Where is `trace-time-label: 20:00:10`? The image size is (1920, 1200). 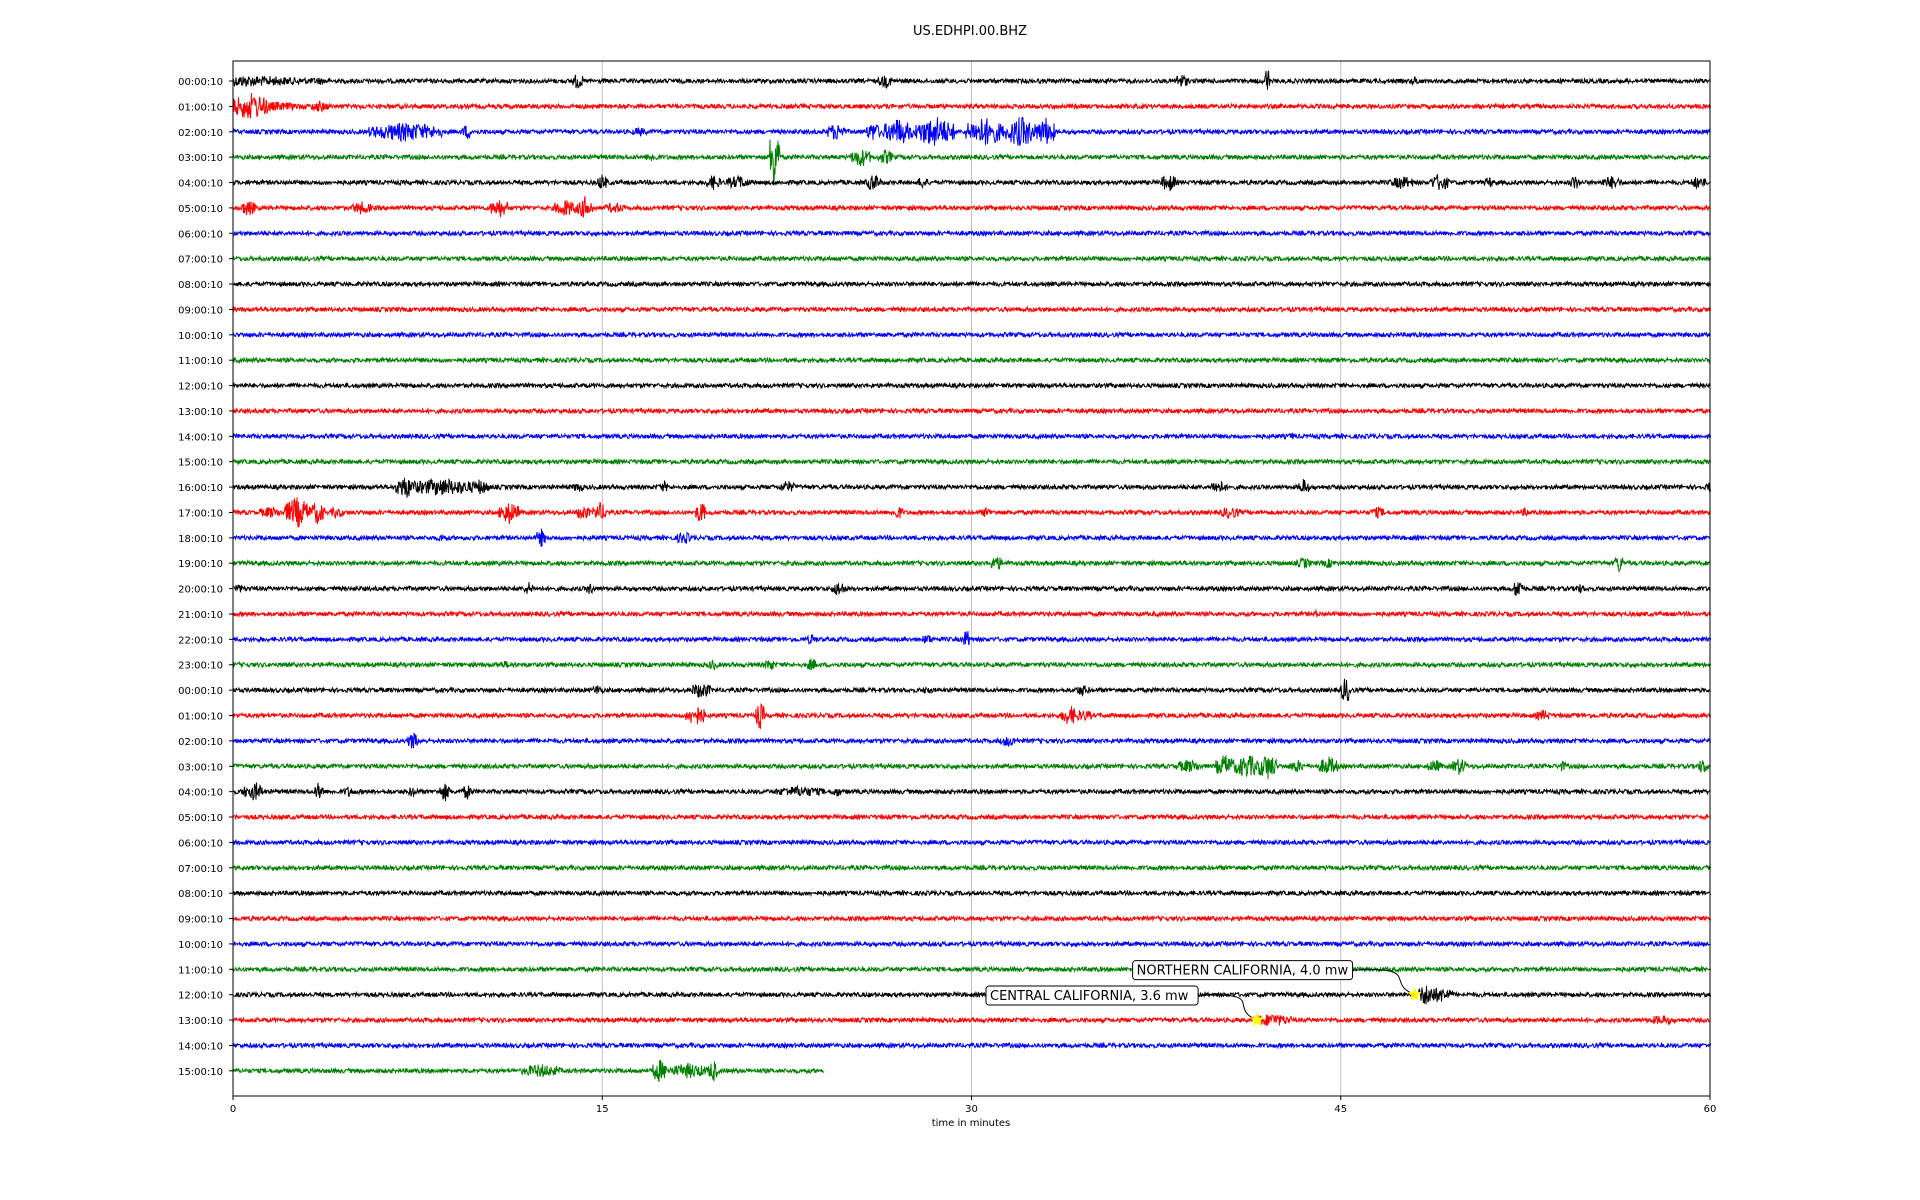
trace-time-label: 20:00:10 is located at coordinates (200, 590).